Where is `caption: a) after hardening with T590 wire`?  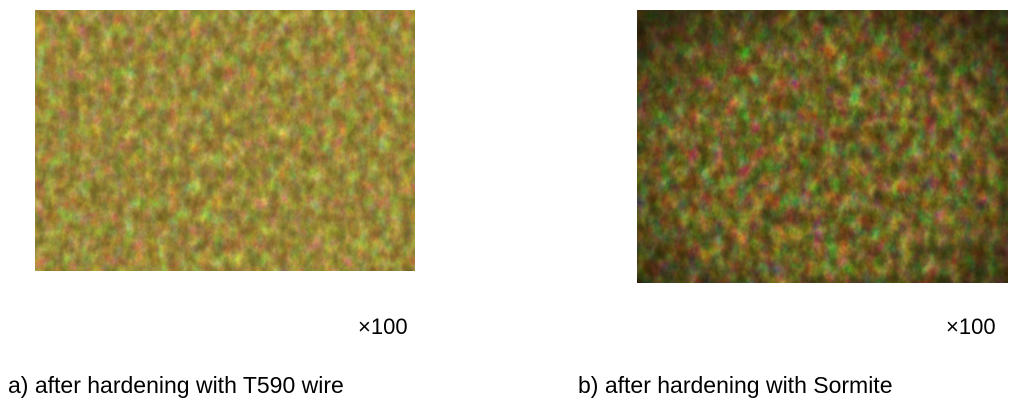
caption: a) after hardening with T590 wire is located at coordinates (176, 385).